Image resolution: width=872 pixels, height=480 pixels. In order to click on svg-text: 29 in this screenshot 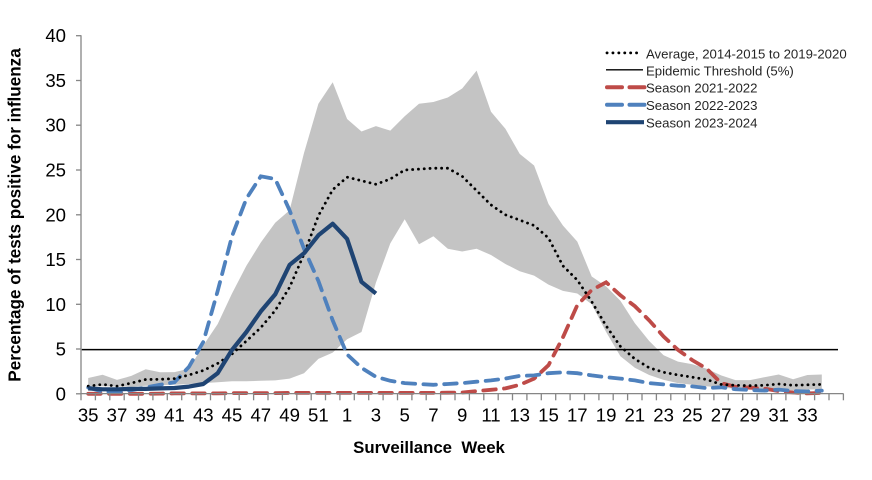, I will do `click(750, 414)`.